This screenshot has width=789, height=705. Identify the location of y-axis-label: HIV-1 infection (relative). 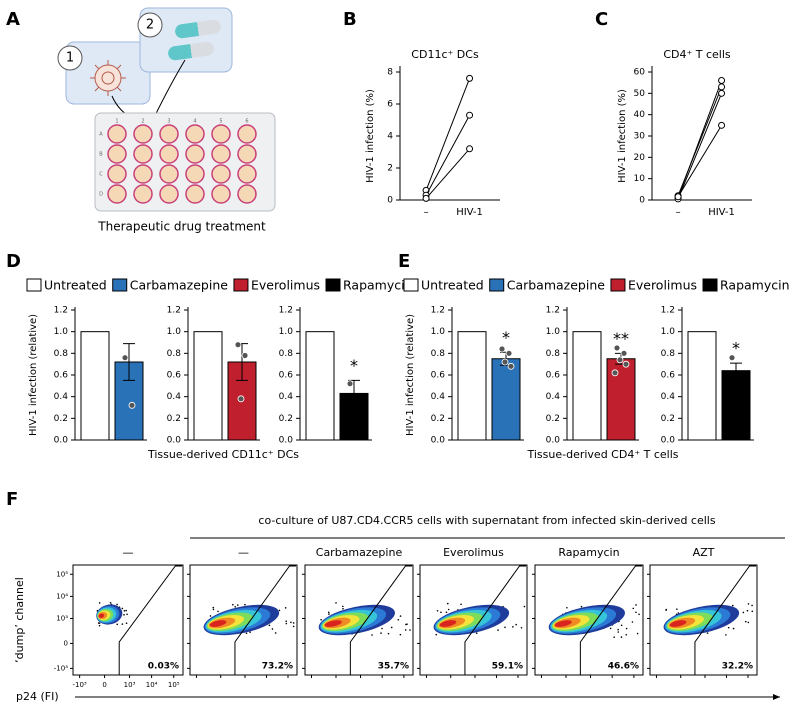
(33, 375).